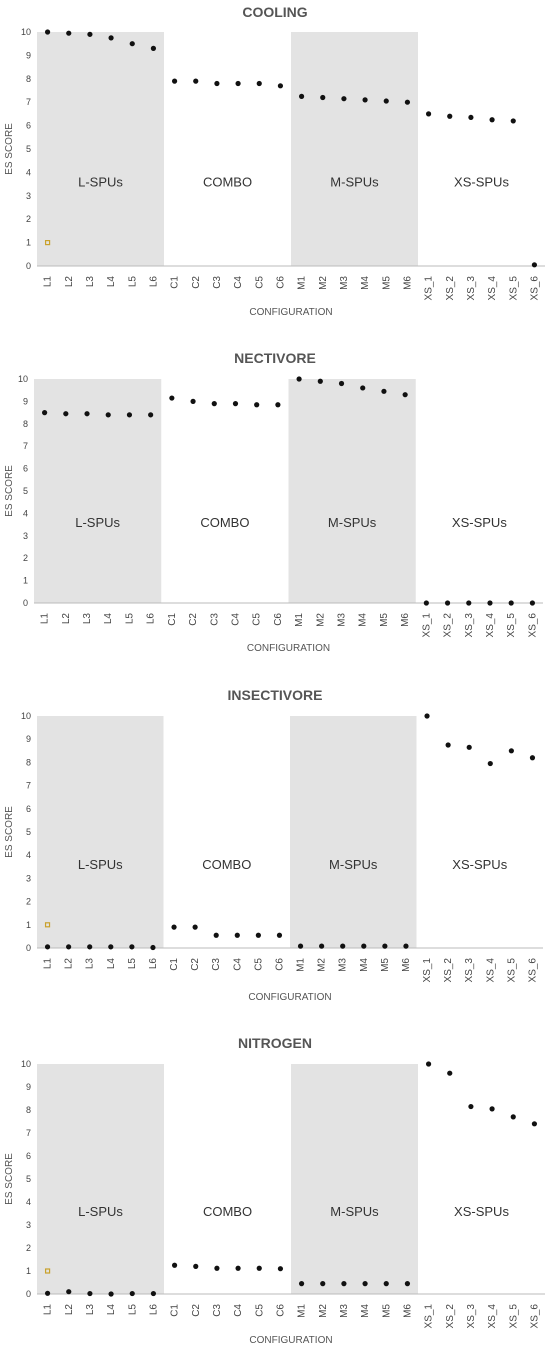  I want to click on x-tick-label: M6, so click(406, 965).